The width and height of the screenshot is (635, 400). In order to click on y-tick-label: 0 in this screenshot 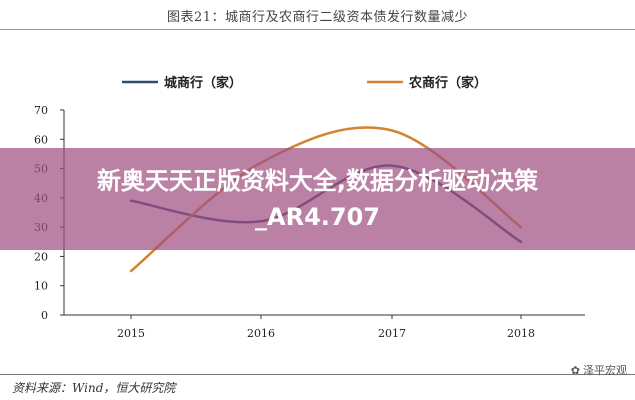, I will do `click(44, 315)`.